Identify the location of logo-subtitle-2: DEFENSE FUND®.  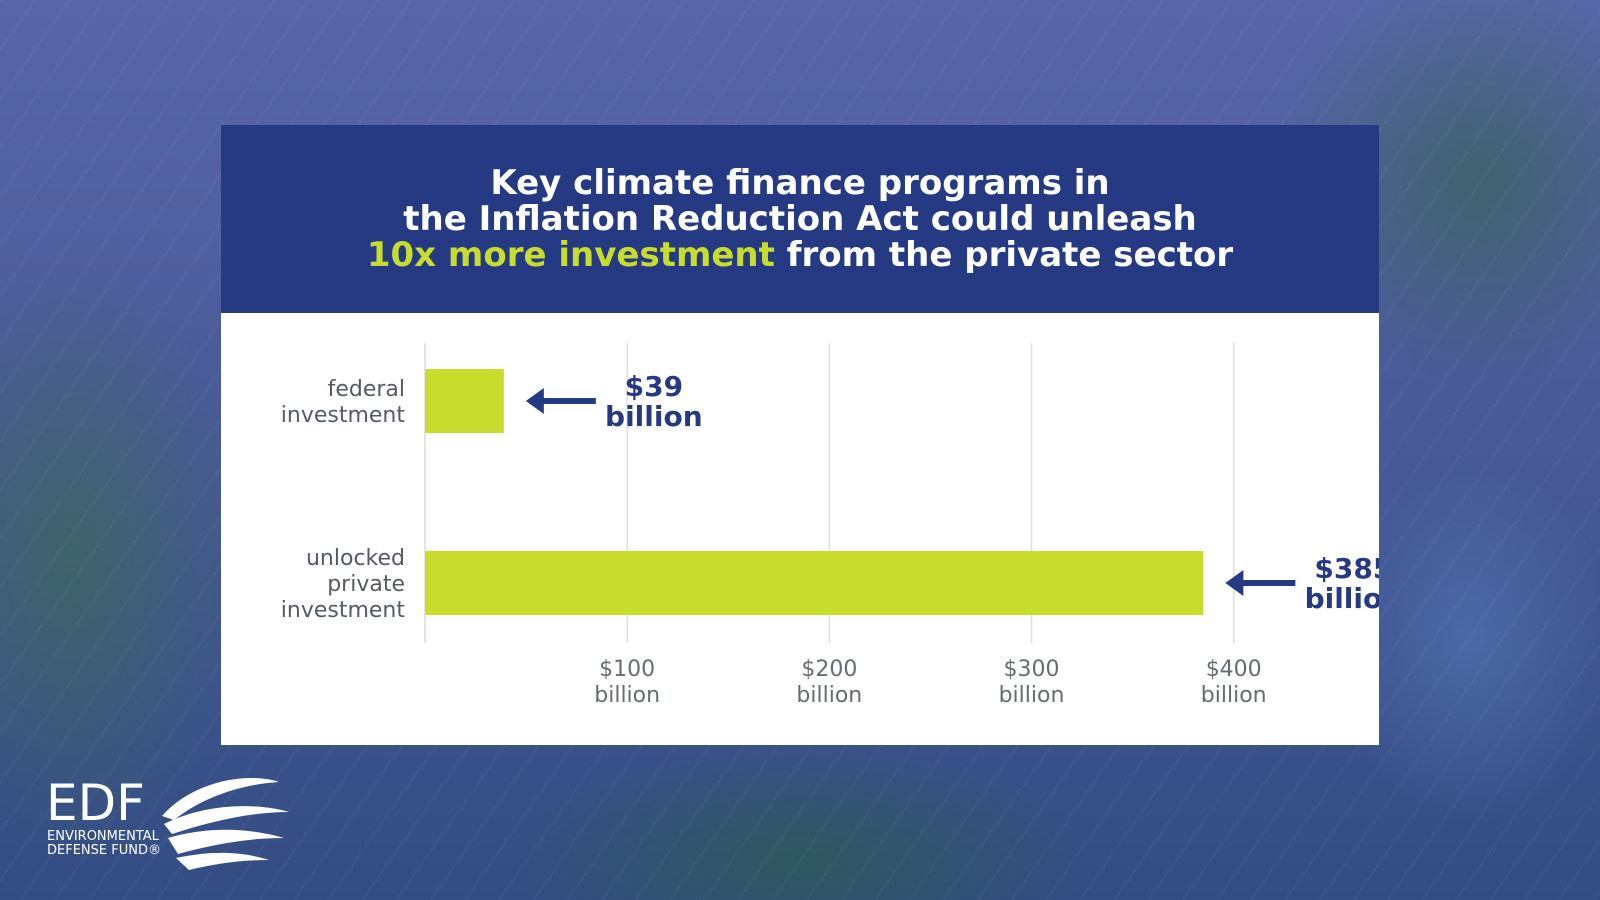
(104, 850).